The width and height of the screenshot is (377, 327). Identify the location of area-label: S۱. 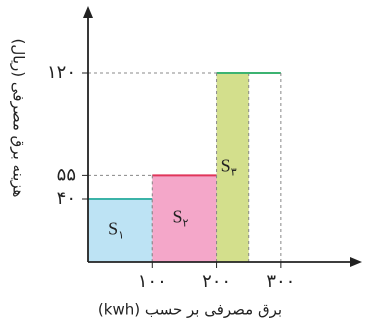
(116, 230).